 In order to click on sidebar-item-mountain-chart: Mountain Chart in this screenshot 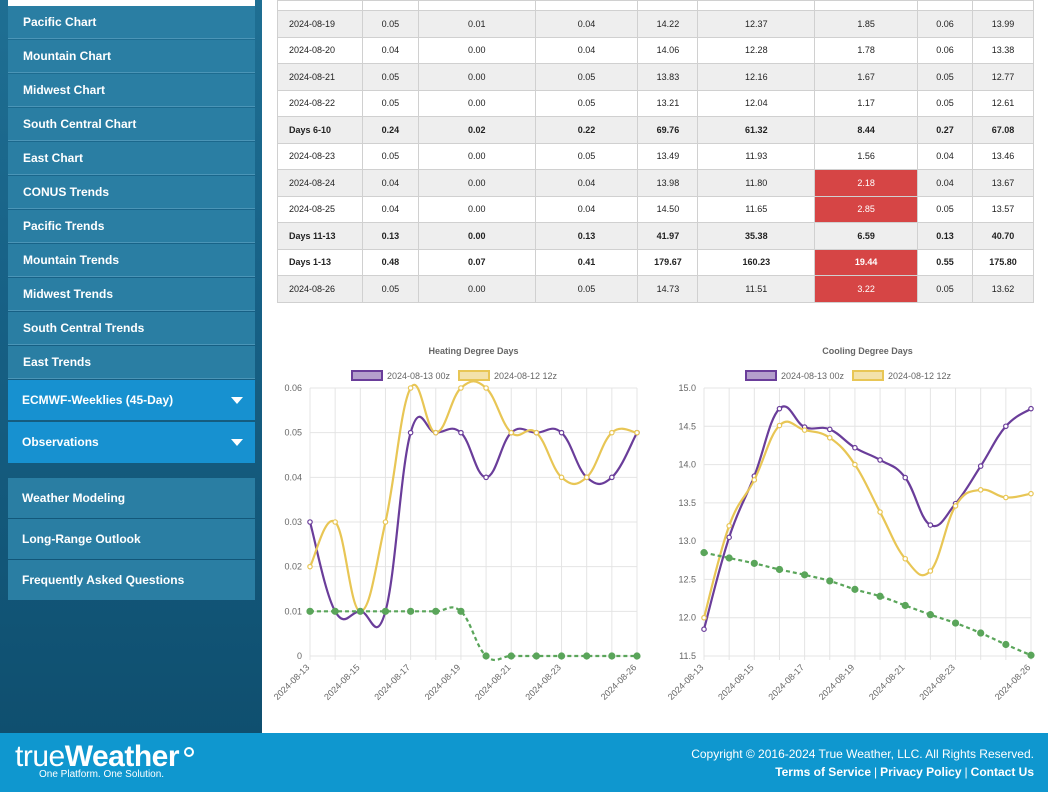, I will do `click(131, 56)`.